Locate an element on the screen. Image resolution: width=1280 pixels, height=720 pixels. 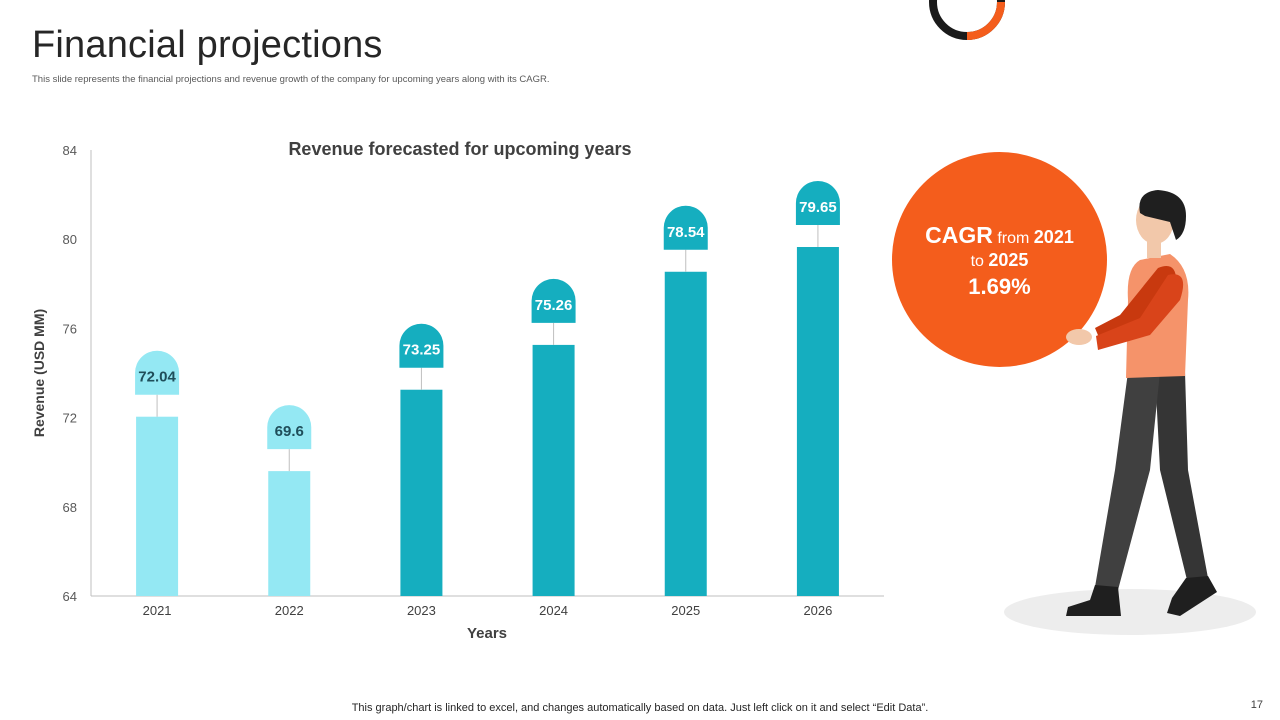
x-tick-label: 2021 is located at coordinates (157, 610).